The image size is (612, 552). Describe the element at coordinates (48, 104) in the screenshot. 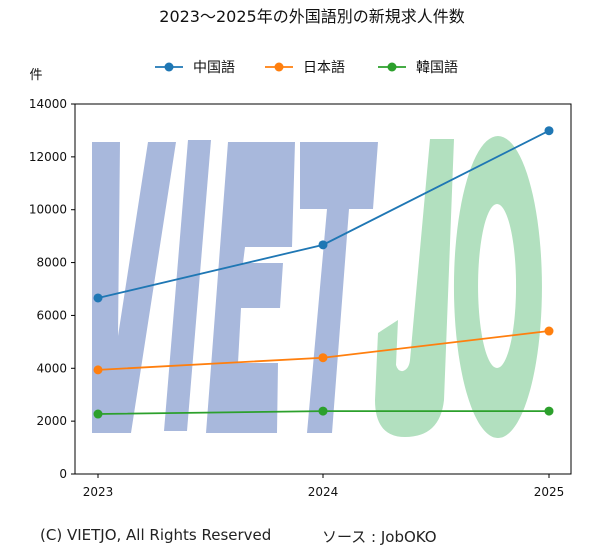

I see `y-tick-label: 14000` at that location.